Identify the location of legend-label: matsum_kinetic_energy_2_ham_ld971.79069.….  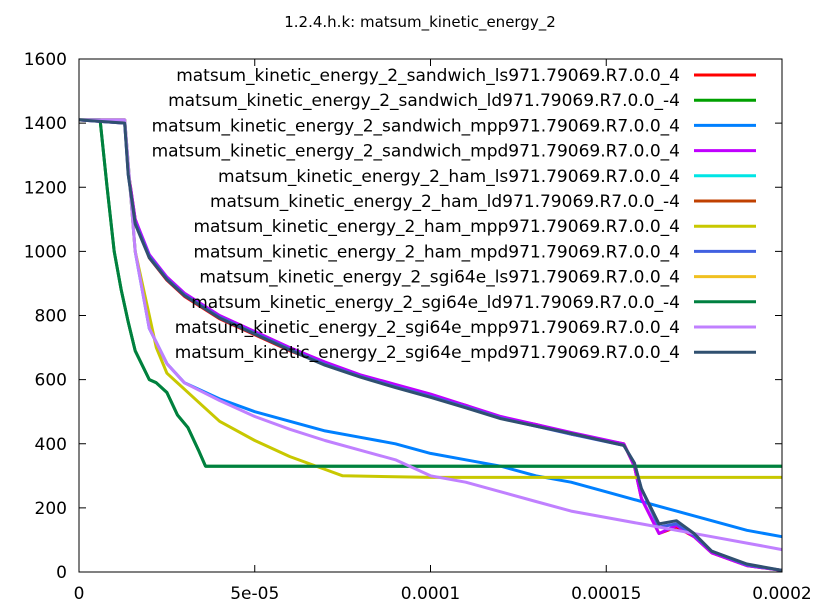
(445, 202).